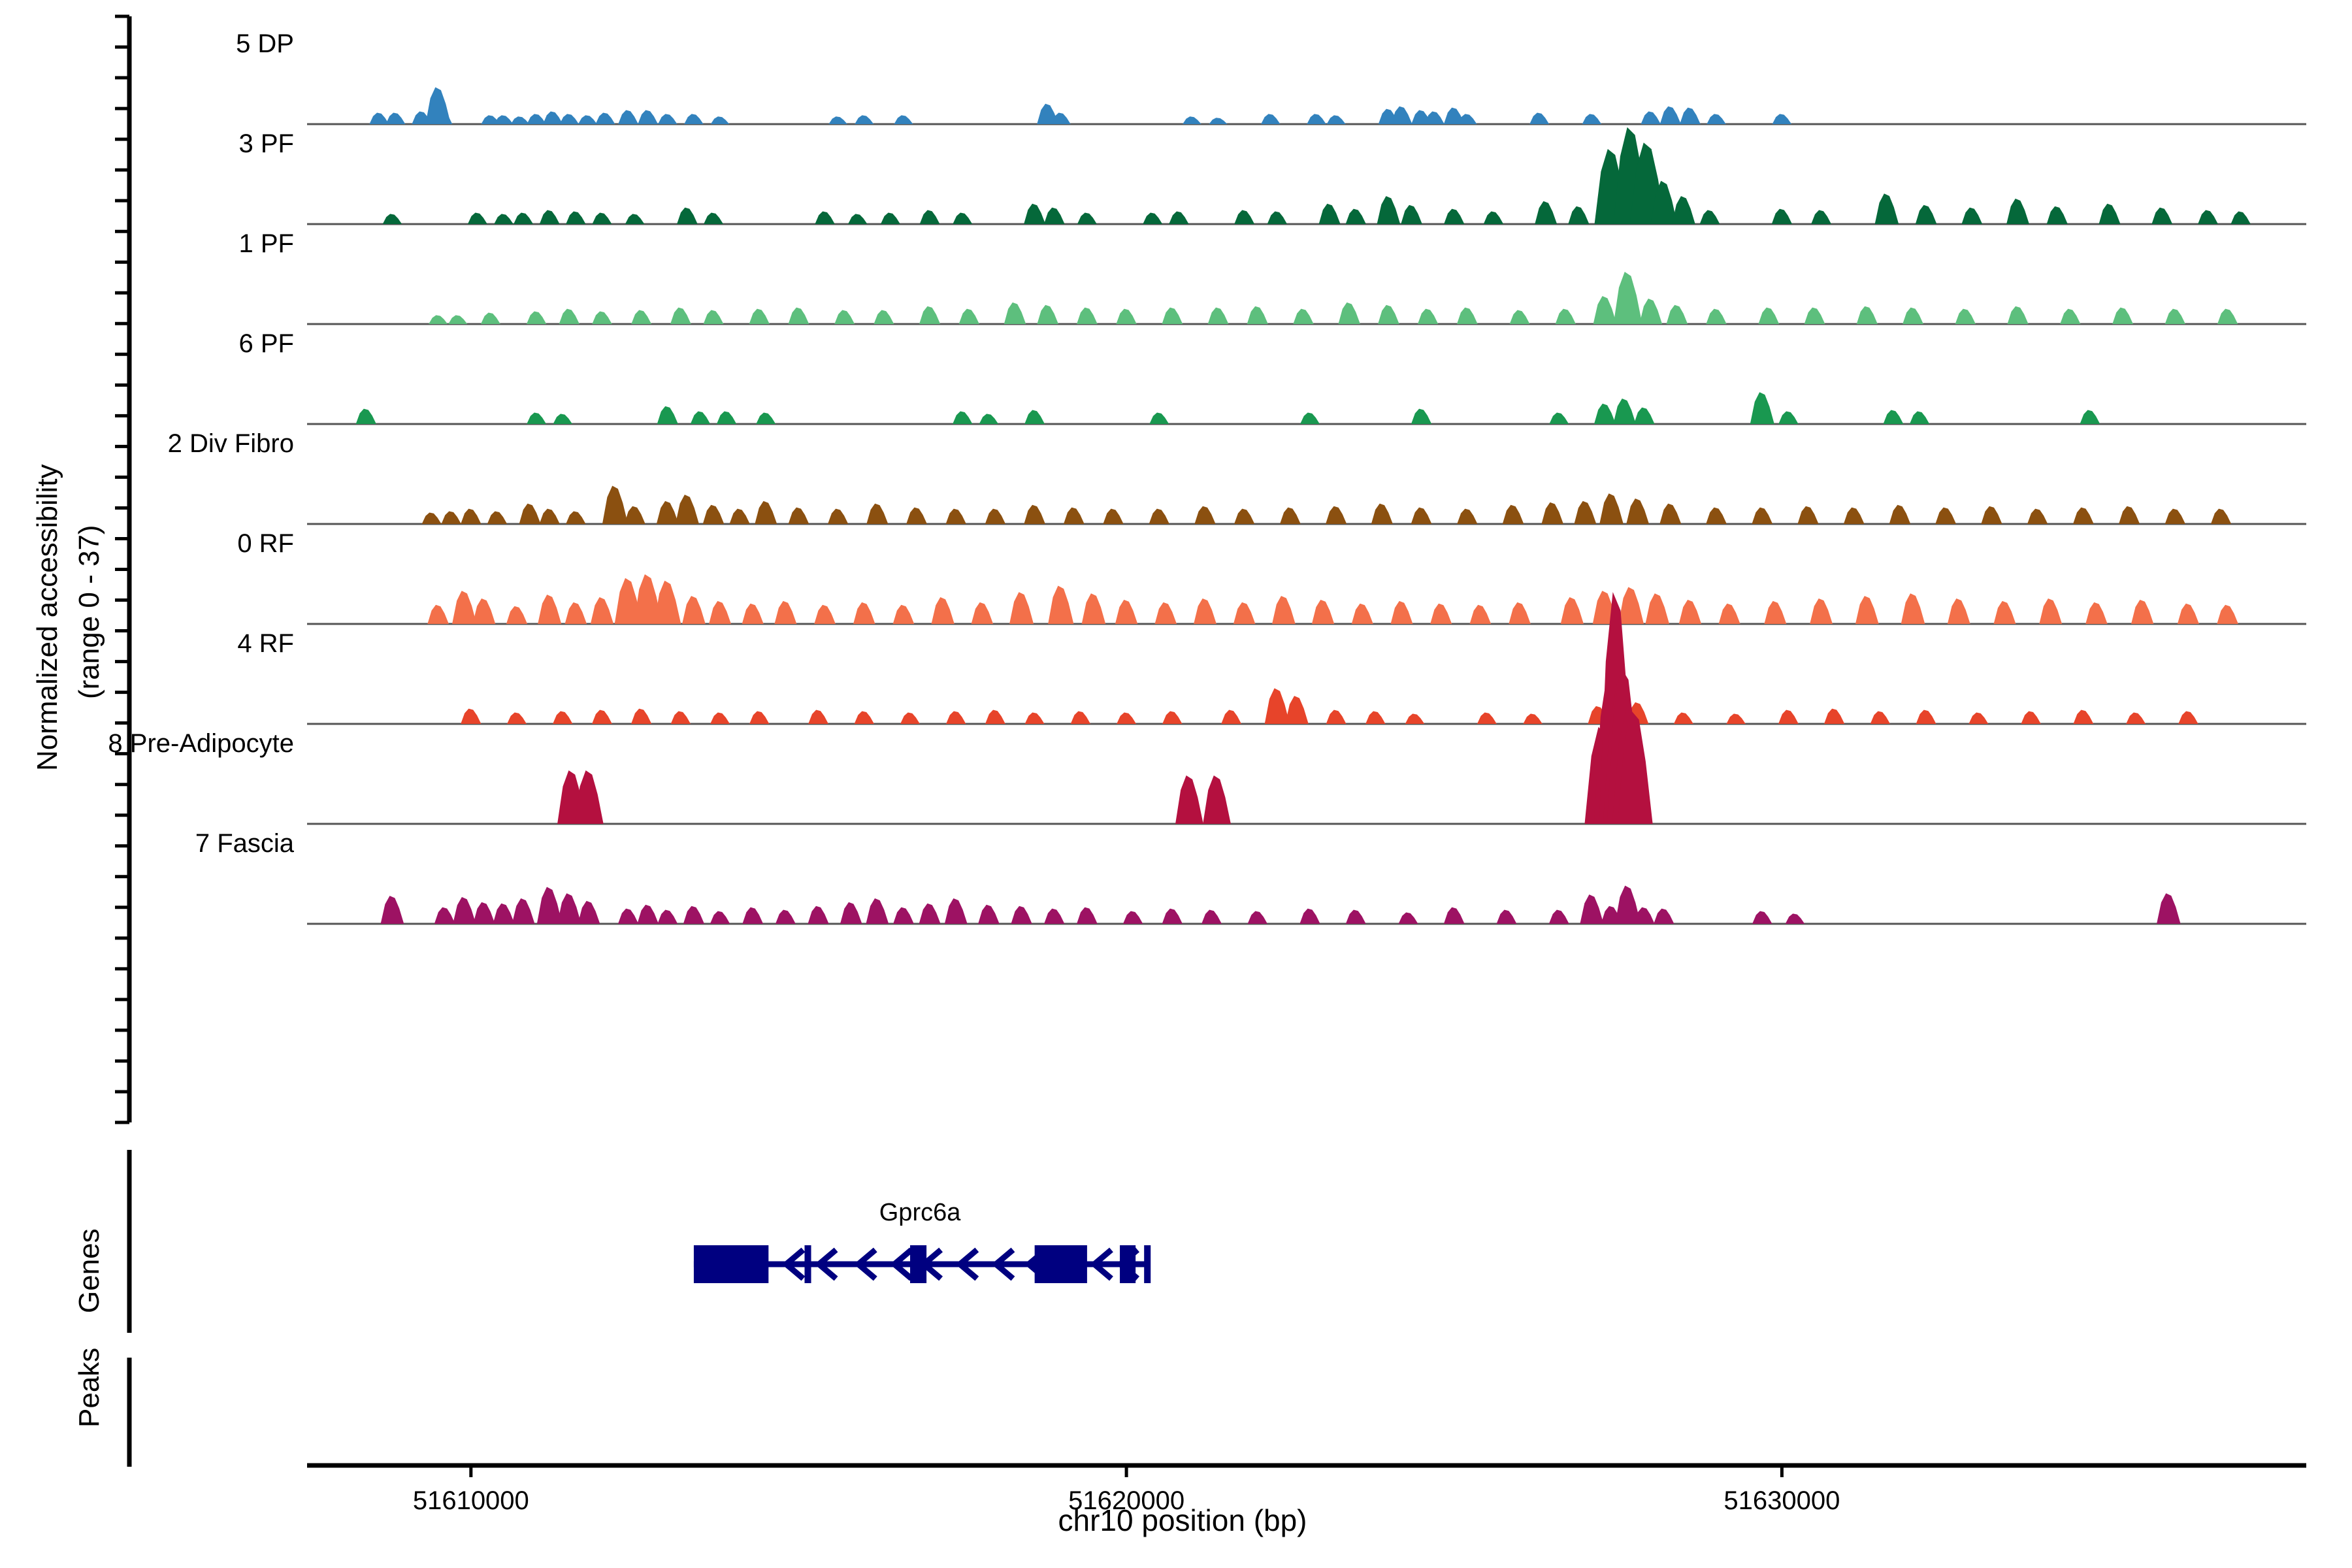 This screenshot has width=2352, height=1568. What do you see at coordinates (1126, 1500) in the screenshot?
I see `x-tick-label: 51620000` at bounding box center [1126, 1500].